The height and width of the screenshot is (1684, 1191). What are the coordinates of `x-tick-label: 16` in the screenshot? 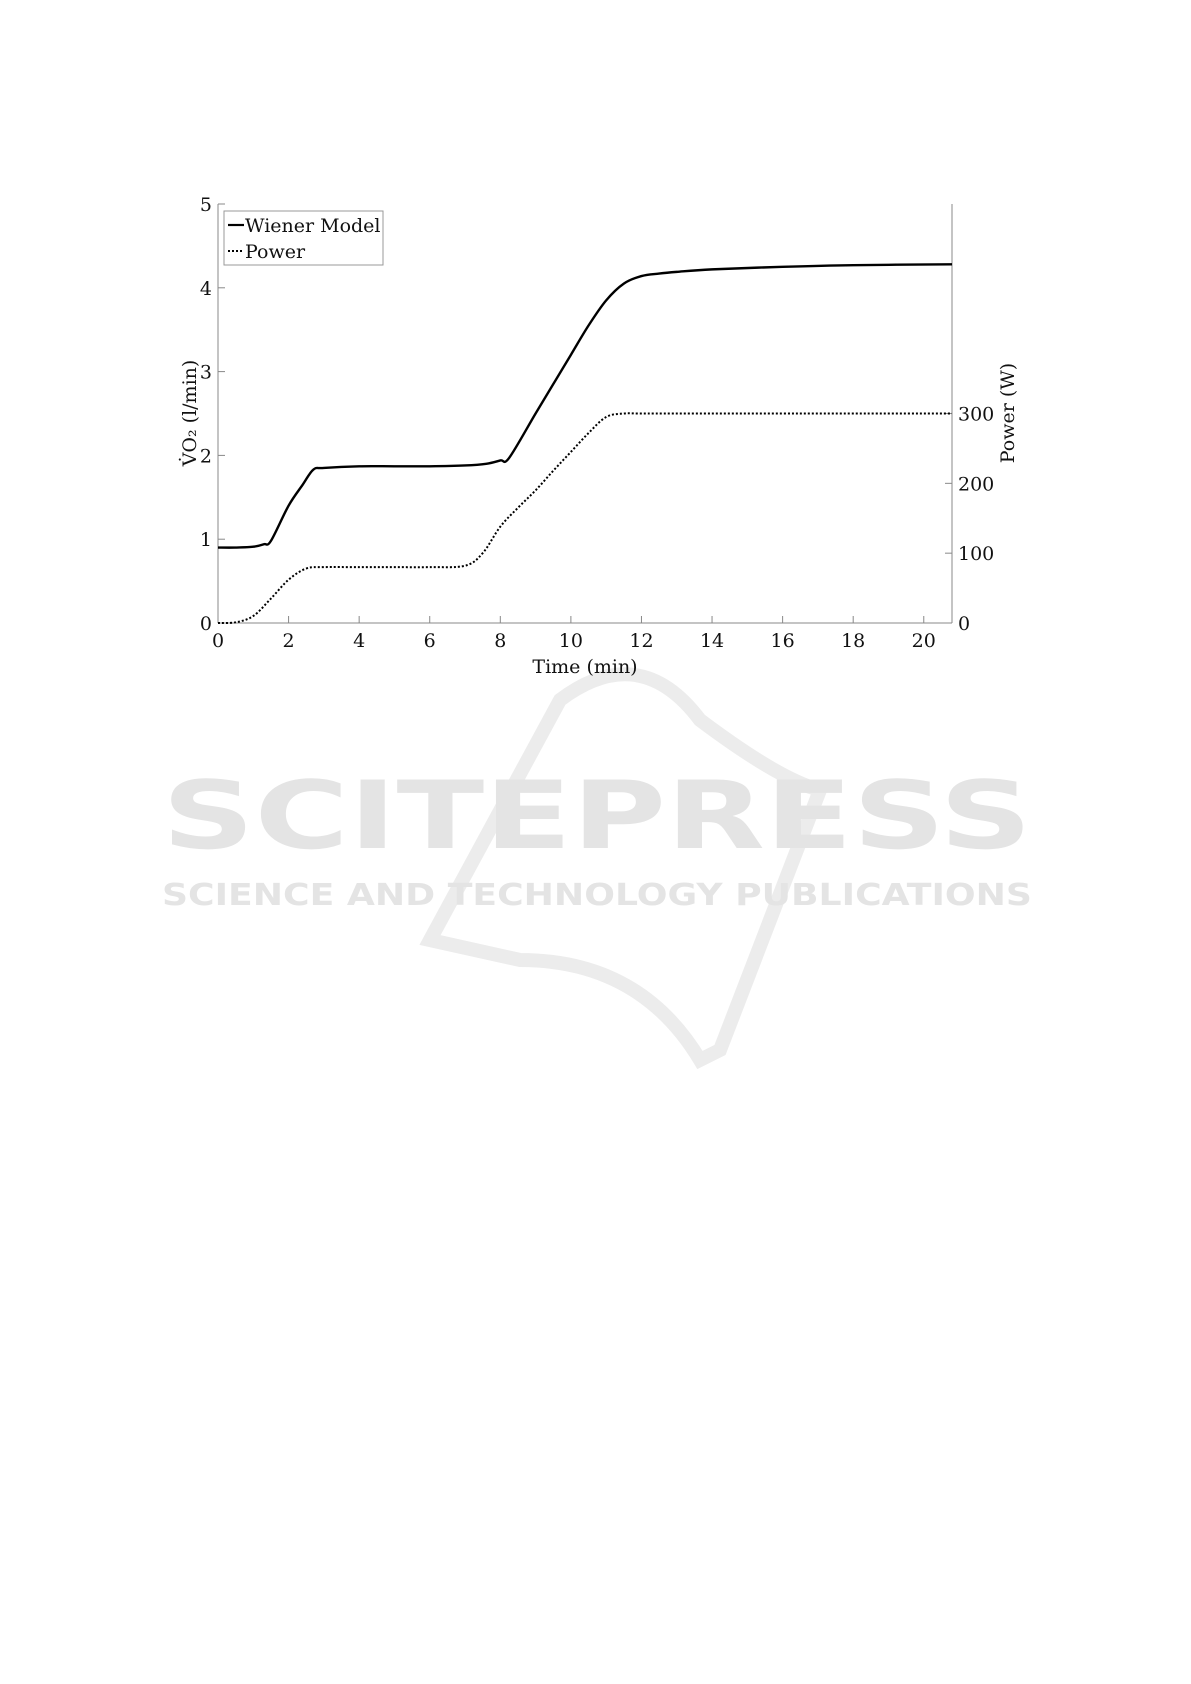 It's located at (783, 641).